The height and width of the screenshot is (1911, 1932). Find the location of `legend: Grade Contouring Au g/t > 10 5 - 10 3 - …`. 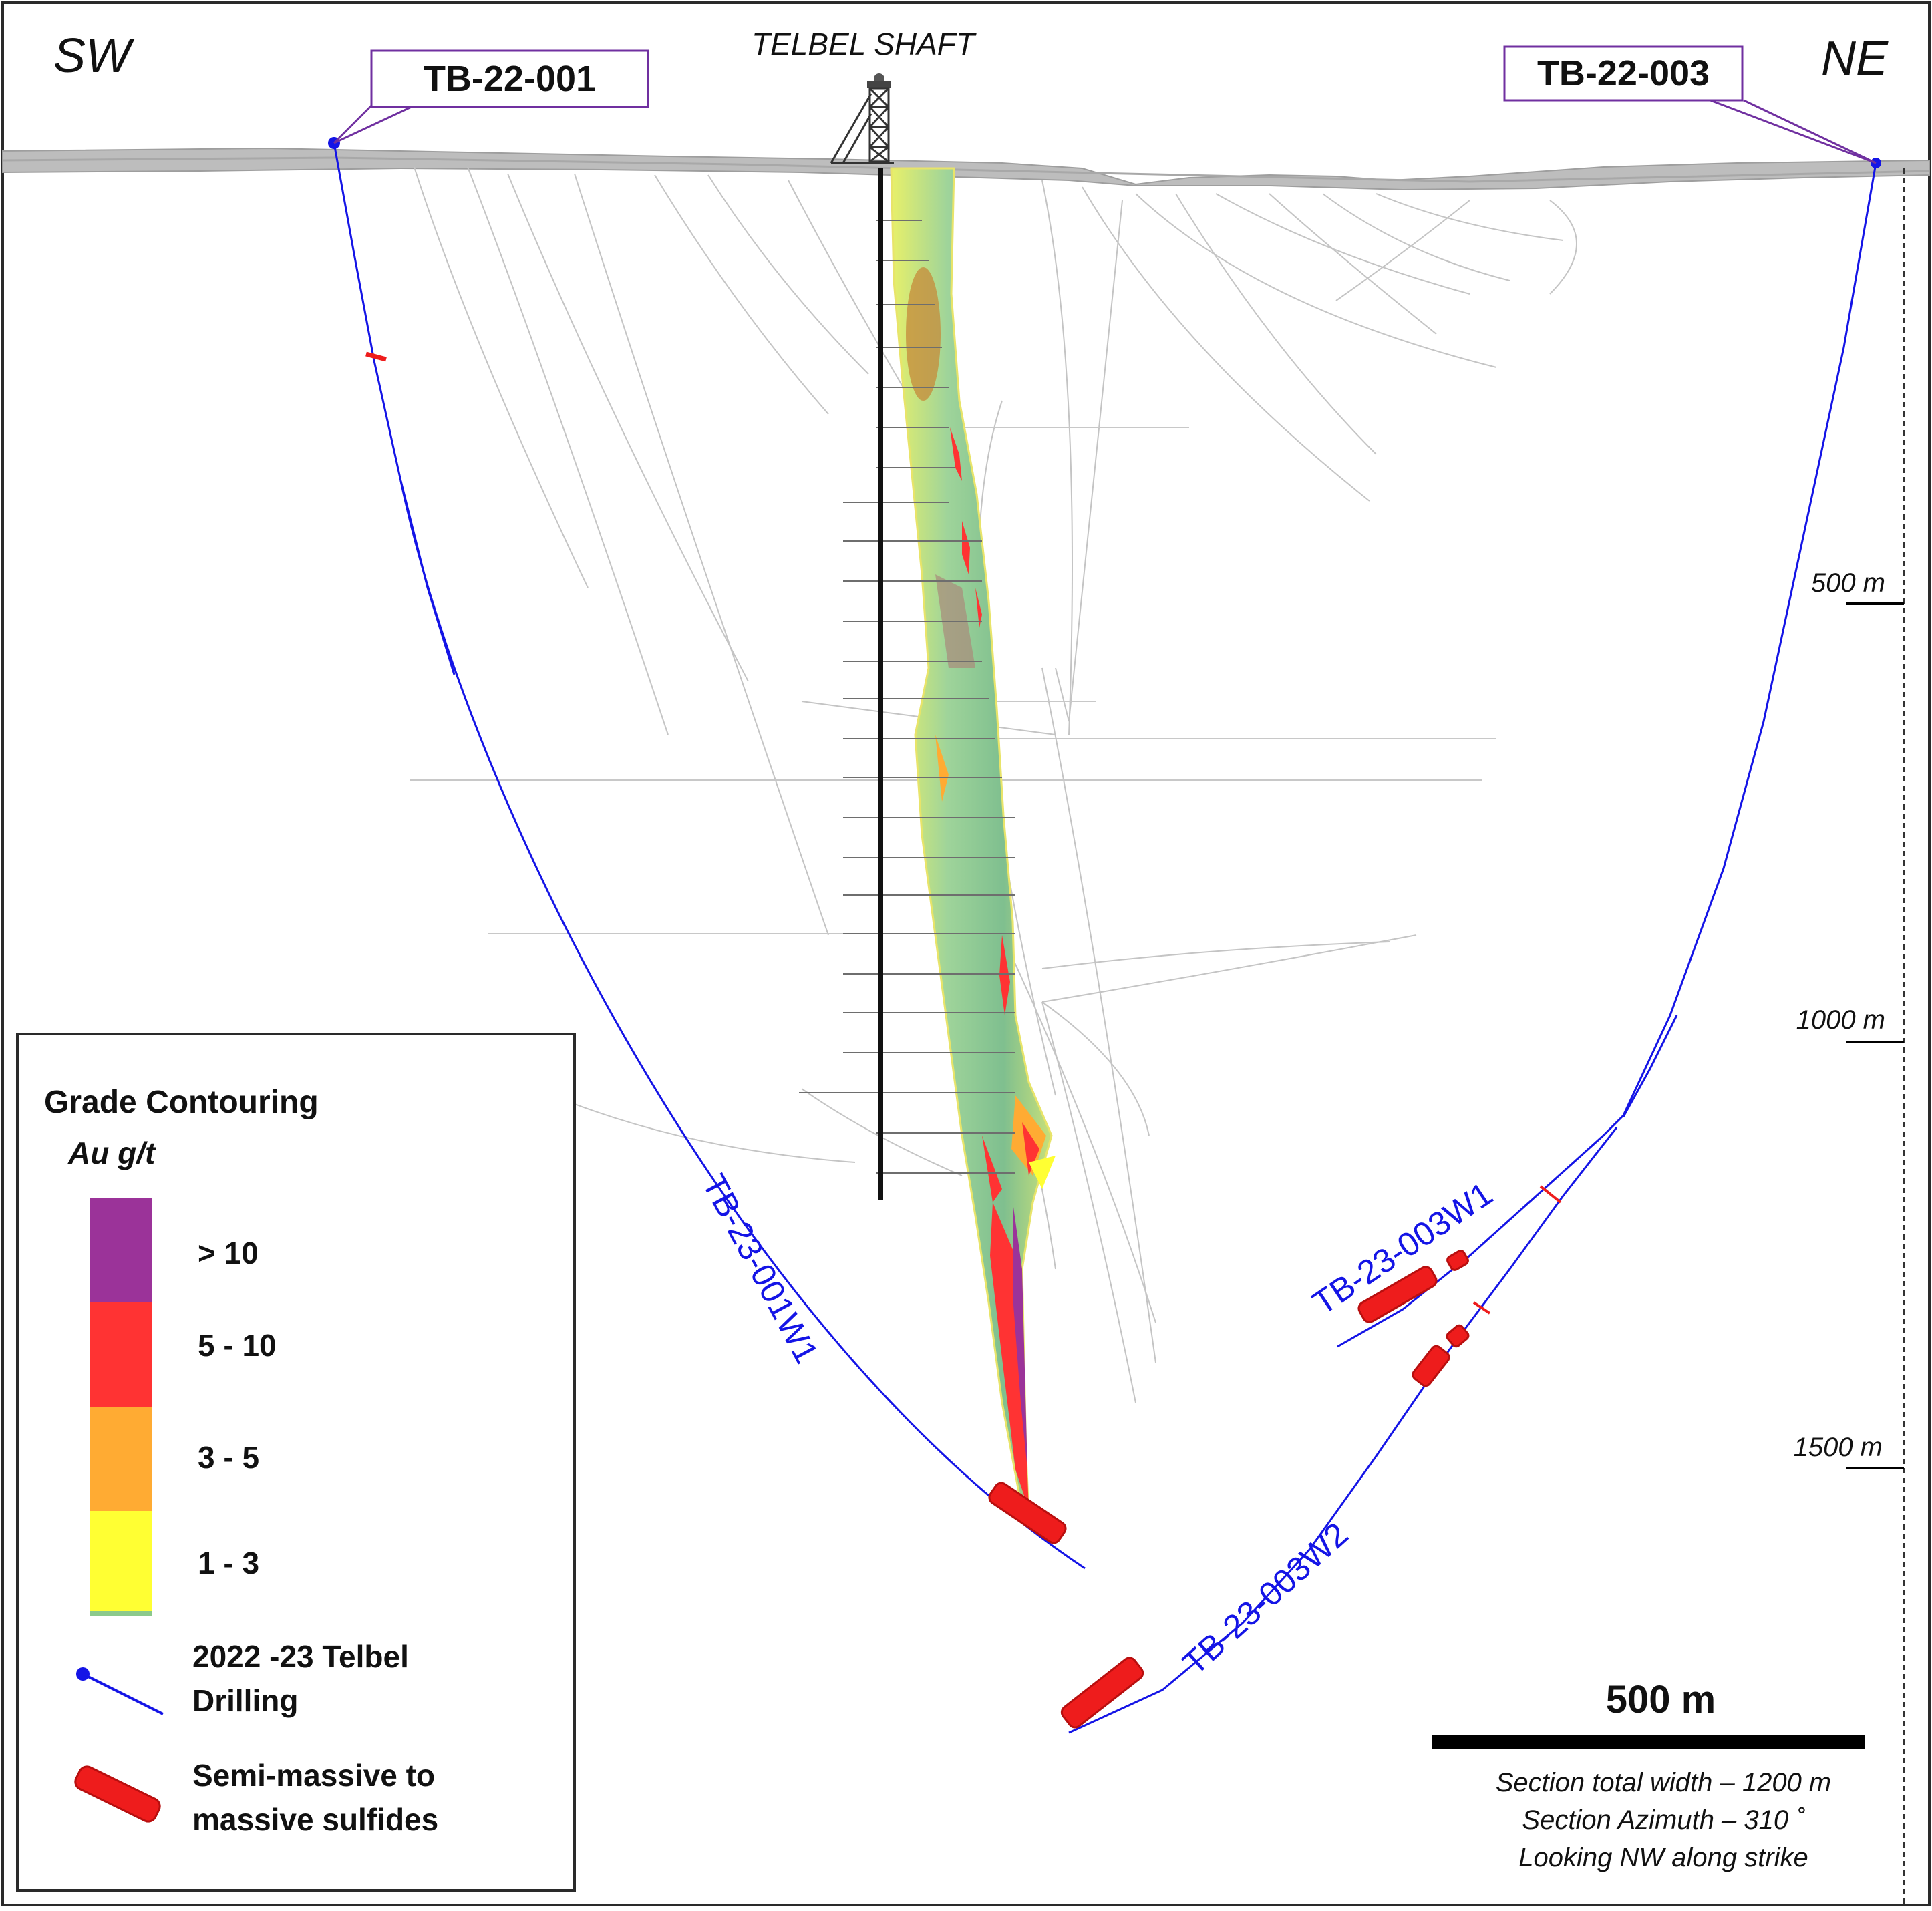

legend: Grade Contouring Au g/t > 10 5 - 10 3 - … is located at coordinates (296, 1462).